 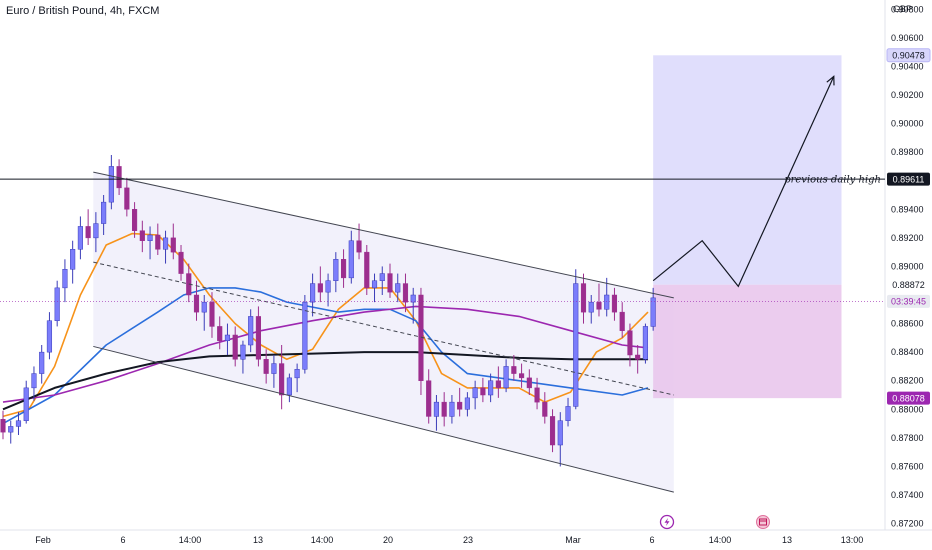 I want to click on projection-arrowhead, so click(x=830, y=80).